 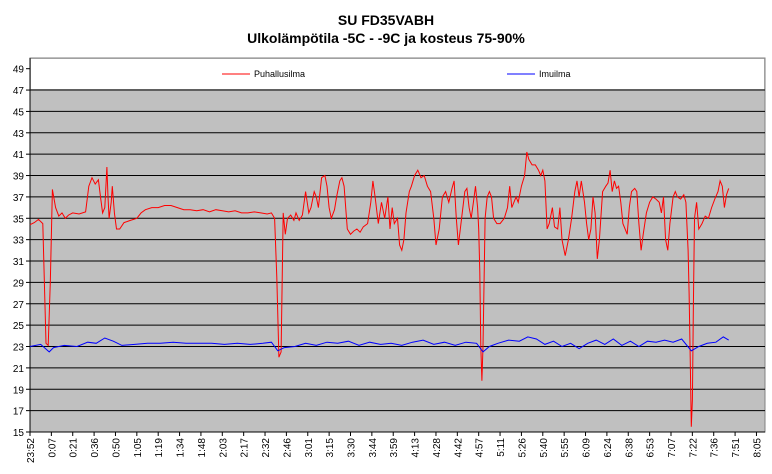 What do you see at coordinates (672, 448) in the screenshot?
I see `x-tick-label: 7:07` at bounding box center [672, 448].